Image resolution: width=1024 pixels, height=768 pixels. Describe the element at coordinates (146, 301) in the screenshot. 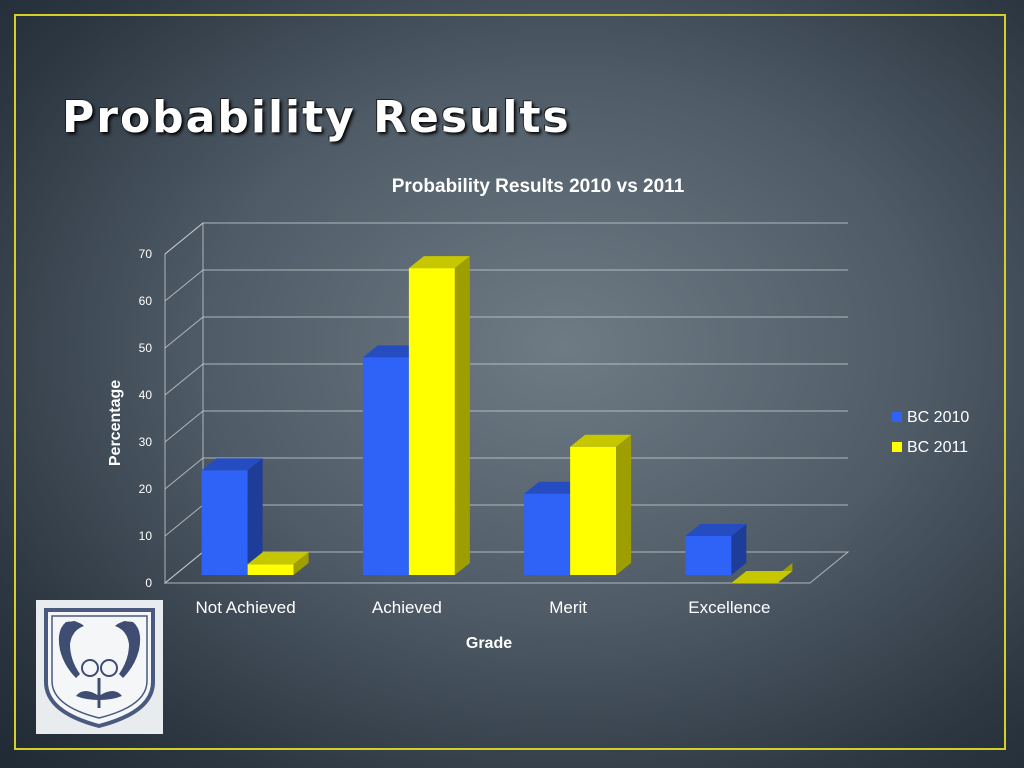

I see `y-tick-label: 60` at that location.